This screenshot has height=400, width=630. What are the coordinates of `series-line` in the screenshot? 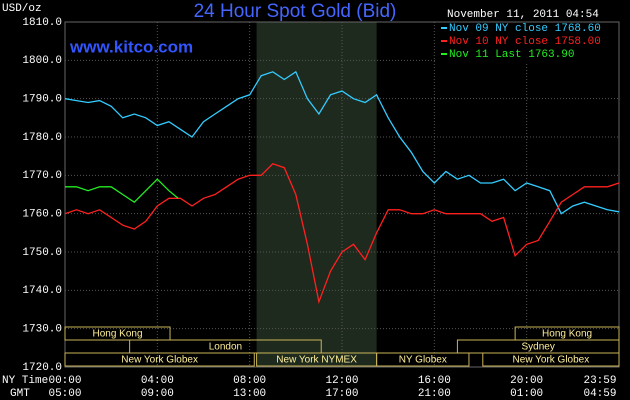 It's located at (122, 191).